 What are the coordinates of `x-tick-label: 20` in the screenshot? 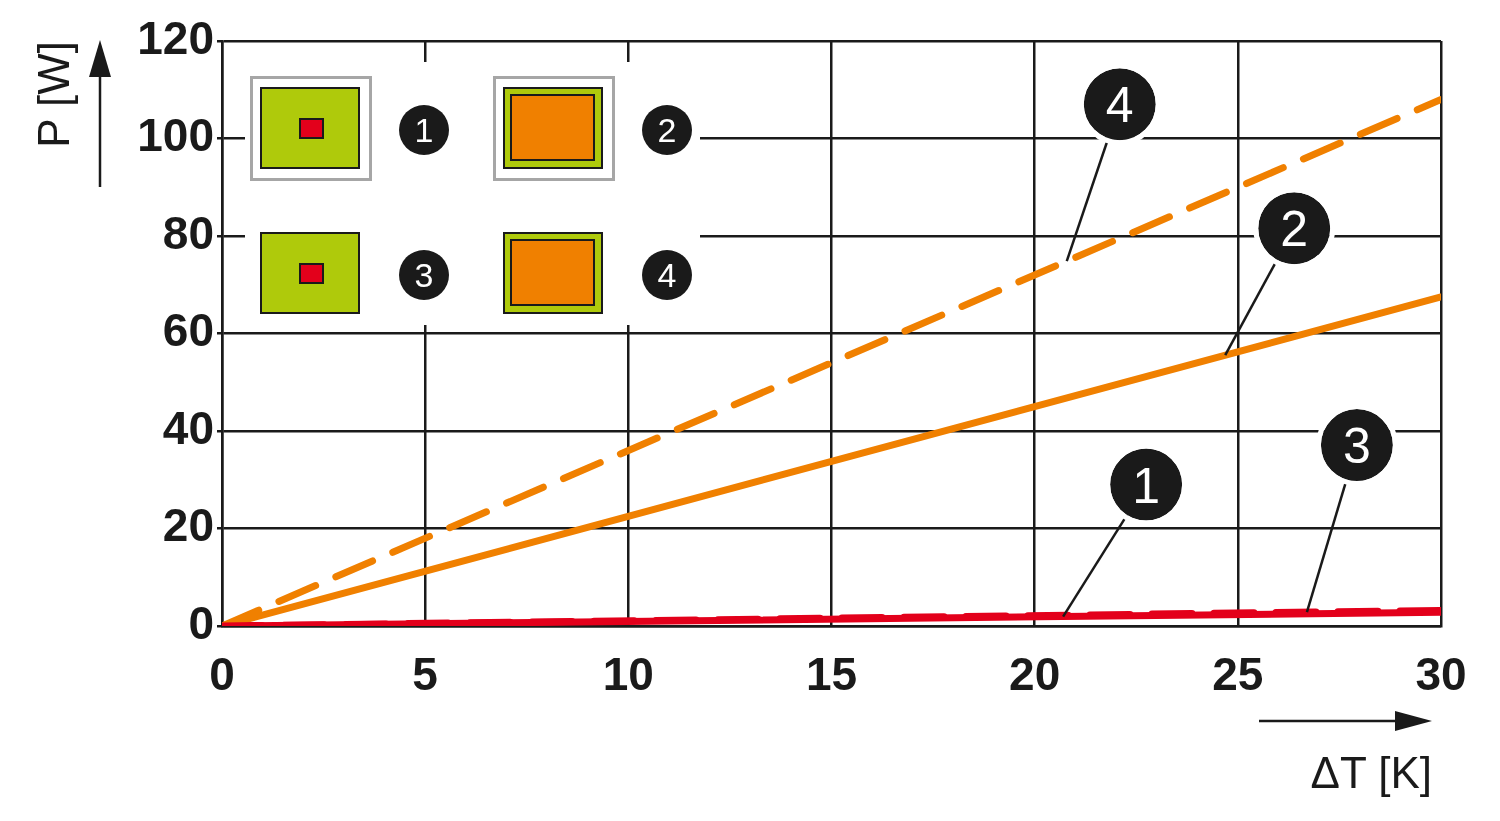 It's located at (1035, 674).